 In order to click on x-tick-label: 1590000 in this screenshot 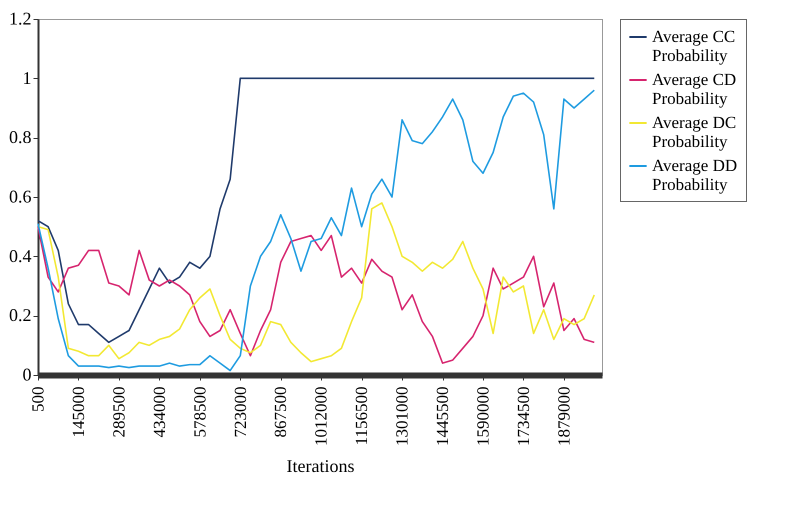, I will do `click(483, 416)`.